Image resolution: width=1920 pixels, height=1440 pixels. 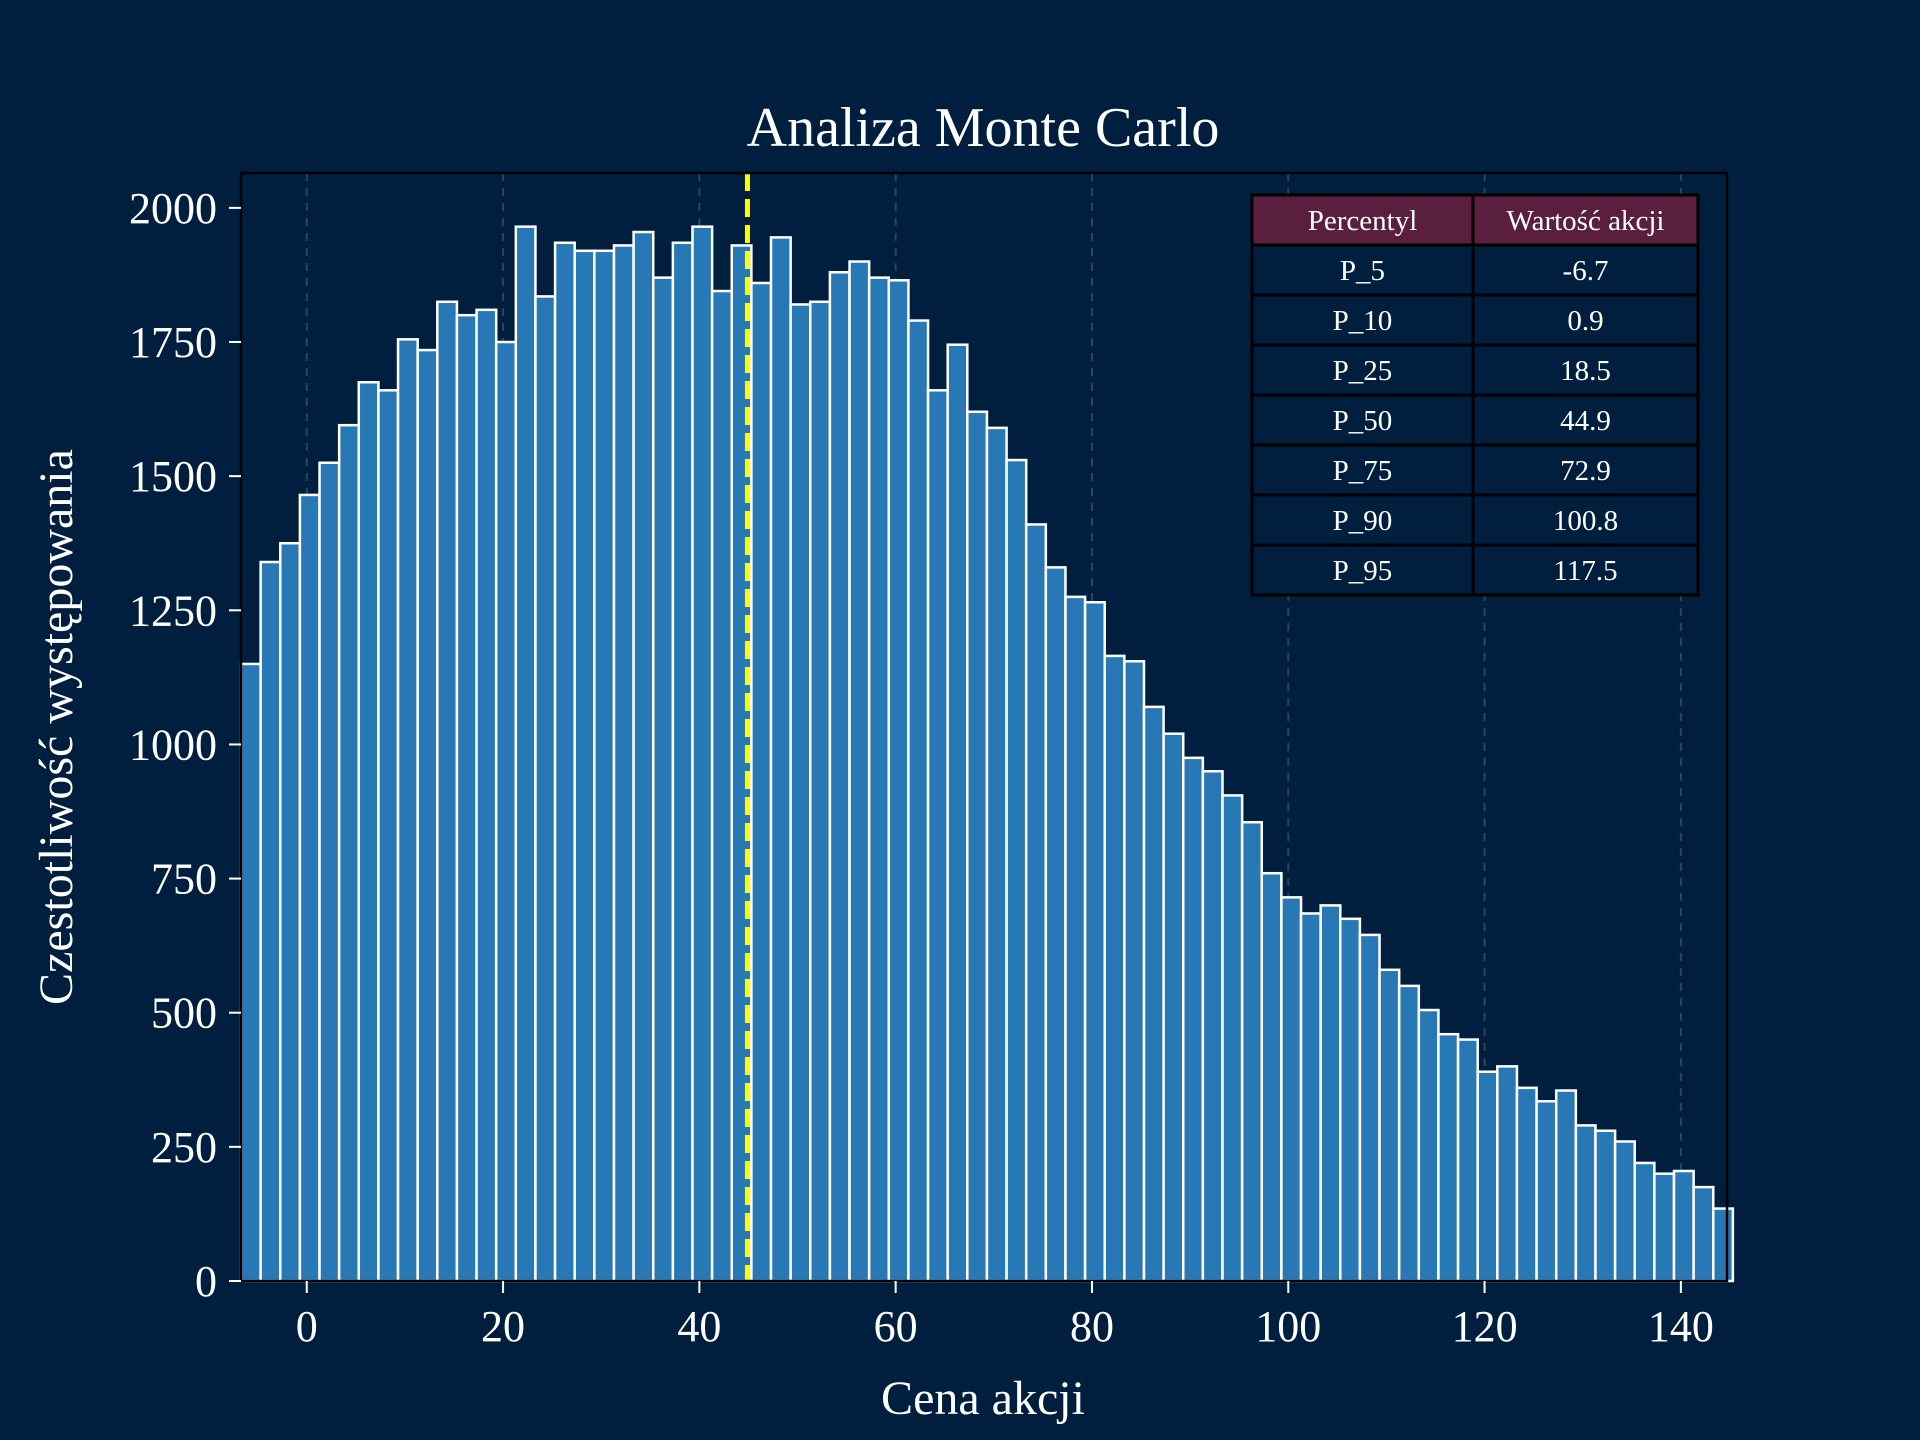 What do you see at coordinates (699, 1326) in the screenshot?
I see `x-tick-label-2: 40` at bounding box center [699, 1326].